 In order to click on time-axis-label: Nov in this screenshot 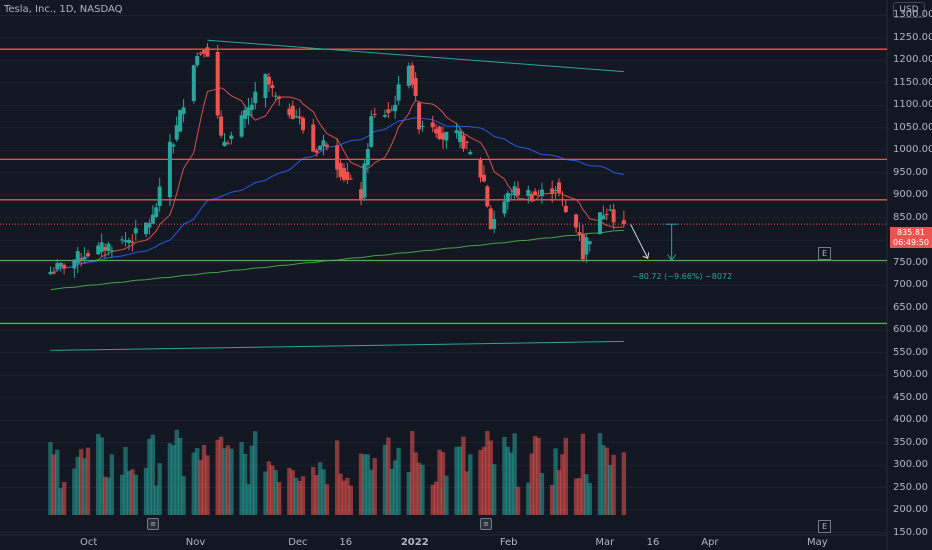, I will do `click(195, 542)`.